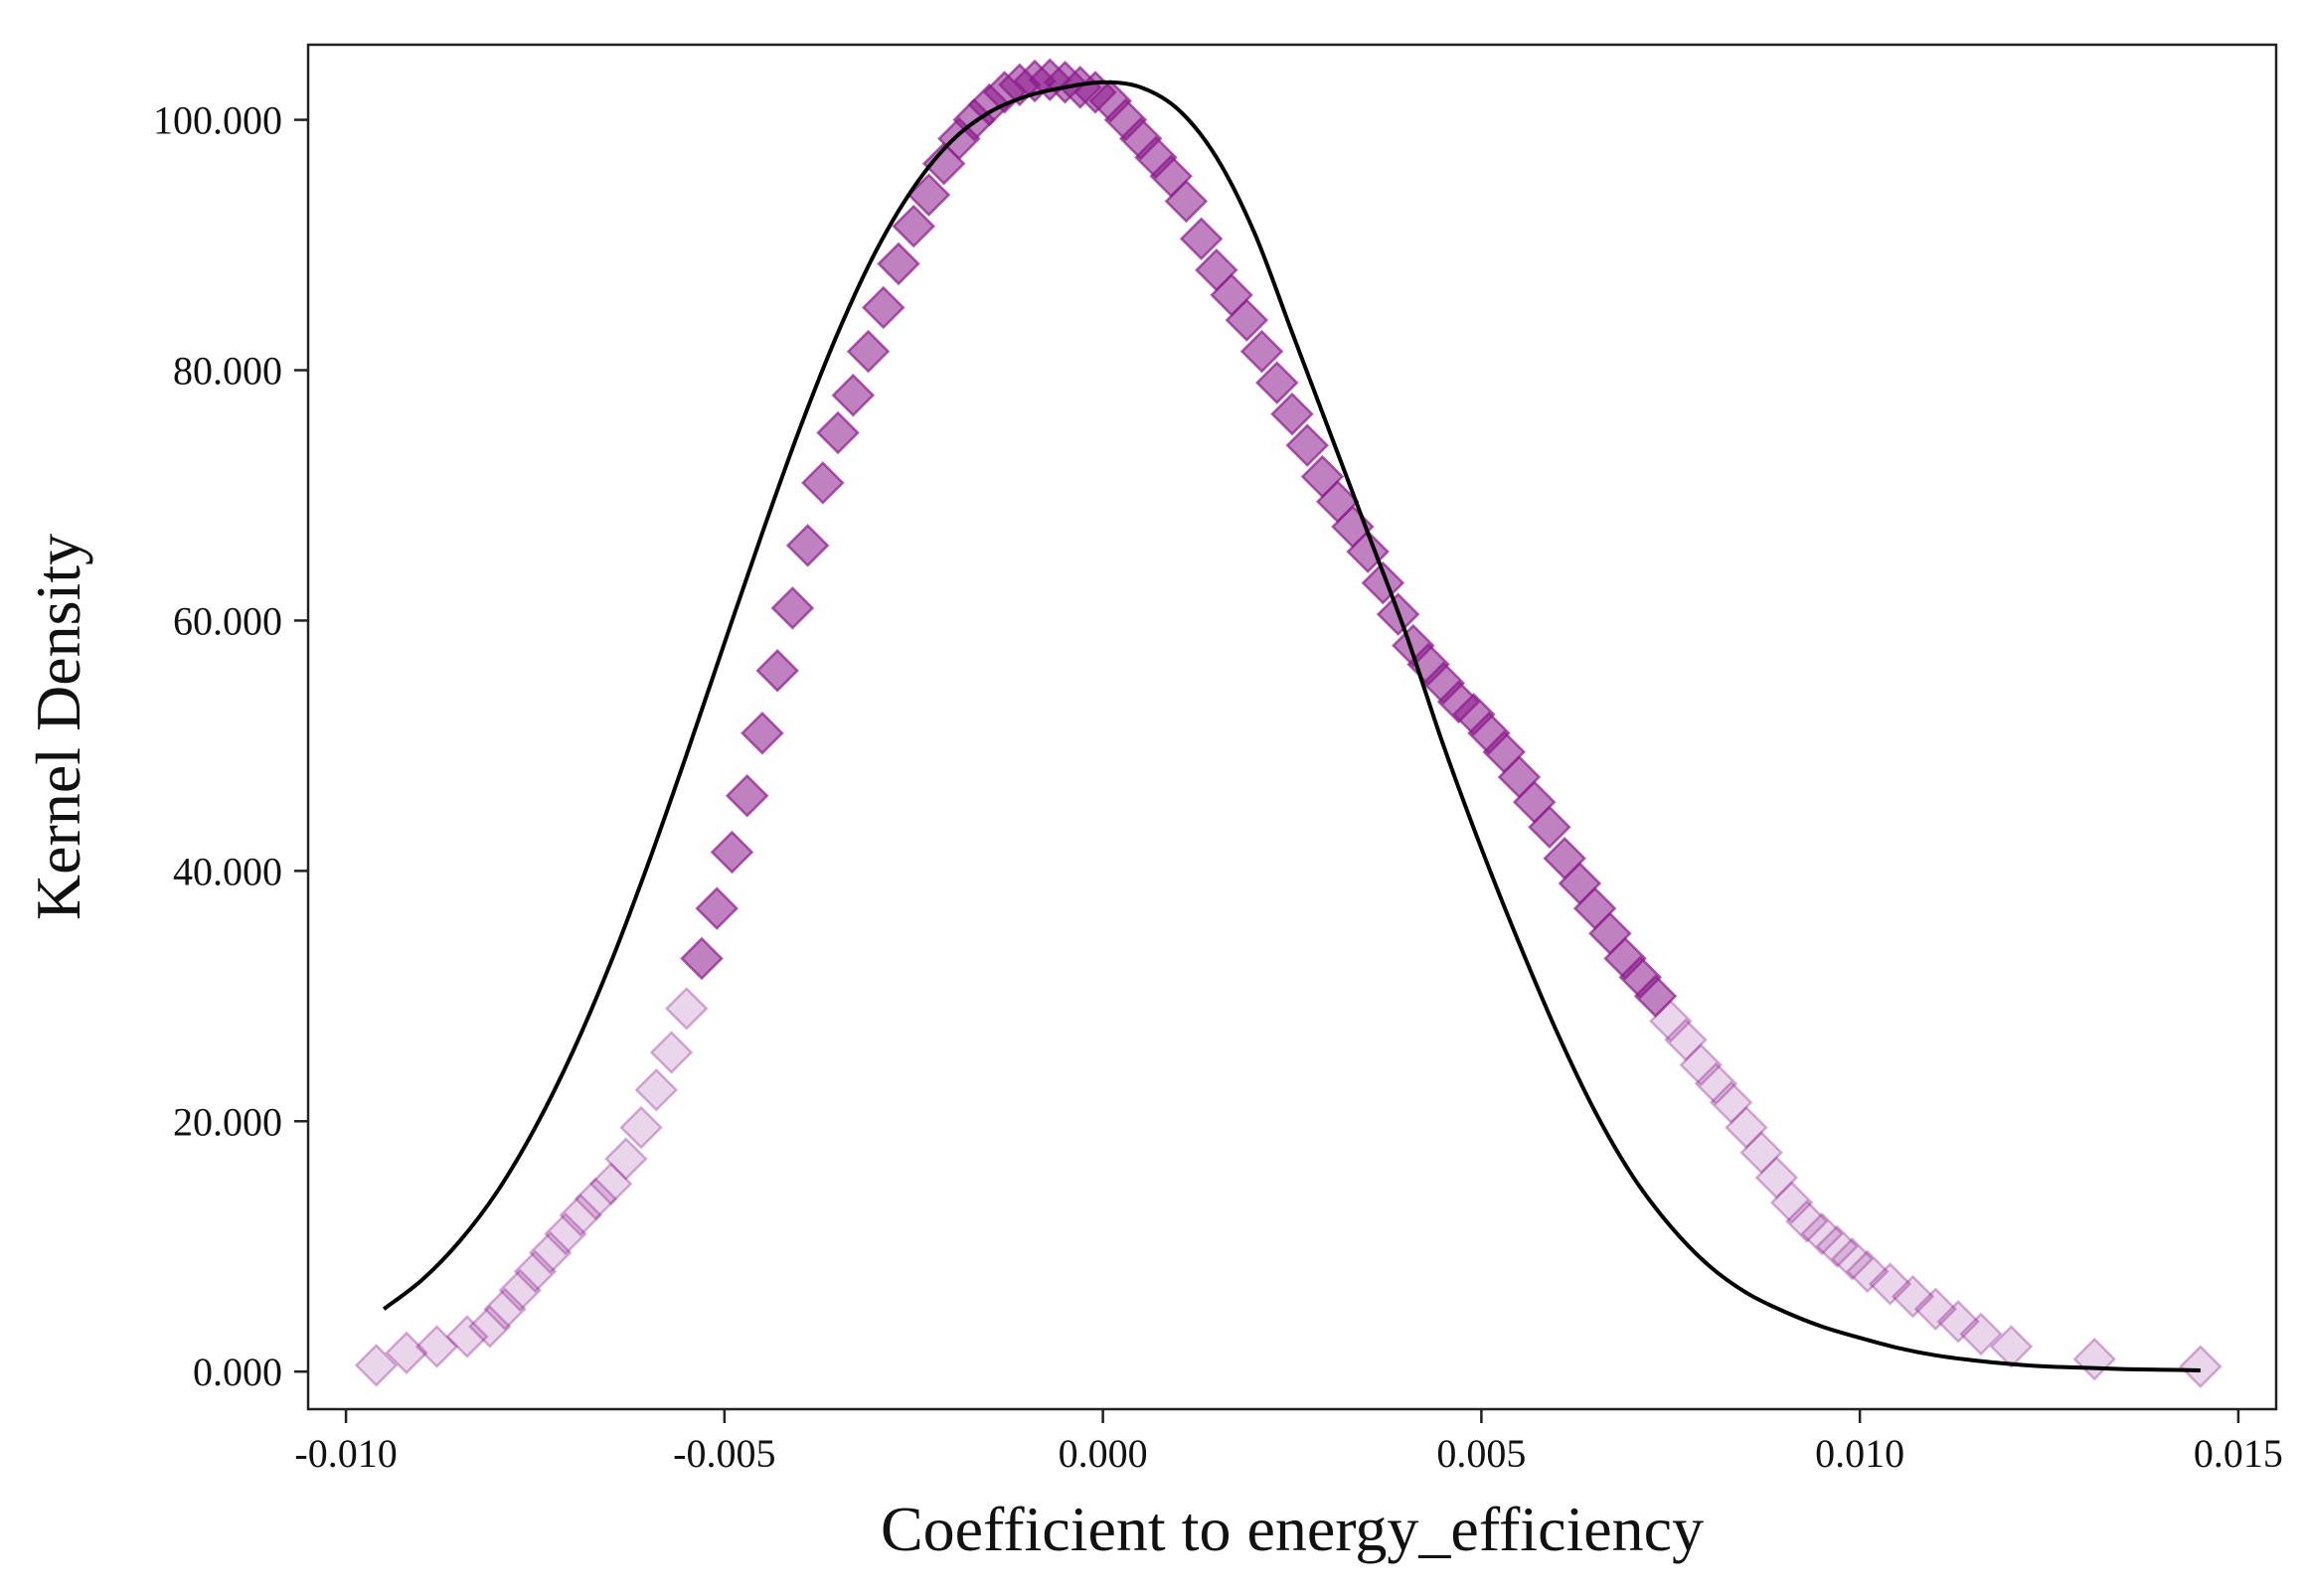 The image size is (2304, 1596). What do you see at coordinates (237, 1372) in the screenshot?
I see `y-tick-label: 0.000` at bounding box center [237, 1372].